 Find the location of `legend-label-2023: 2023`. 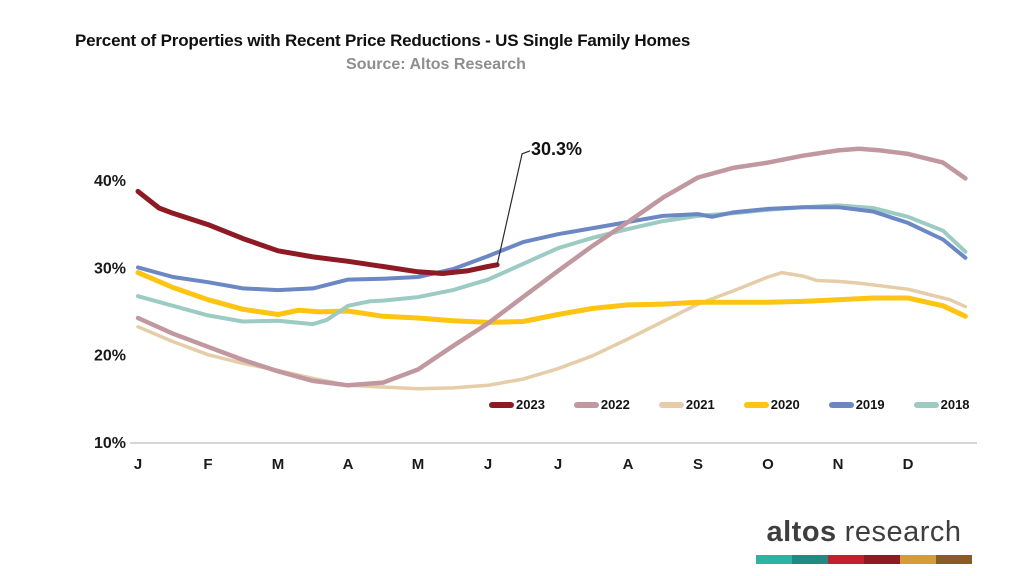

legend-label-2023: 2023 is located at coordinates (530, 404).